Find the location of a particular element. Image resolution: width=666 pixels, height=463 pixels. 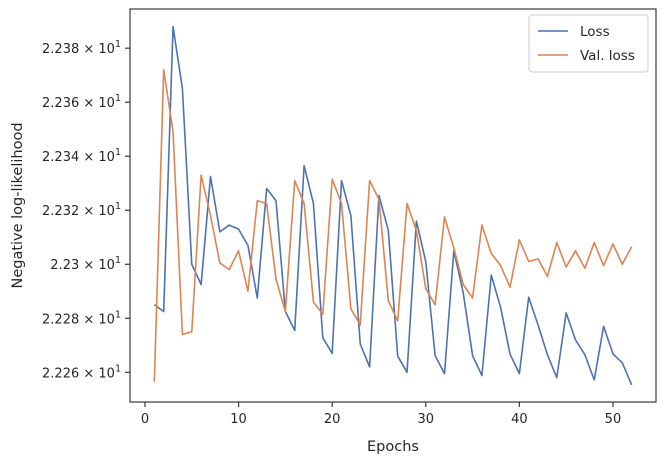

x-tick-label: 0 is located at coordinates (145, 419).